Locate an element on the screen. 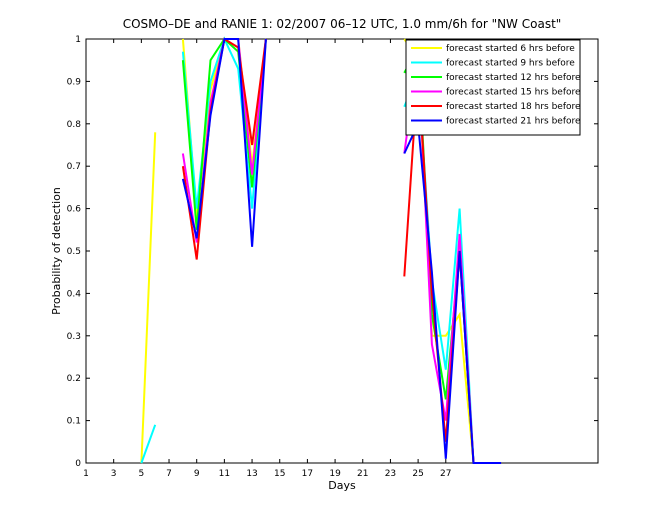 This screenshot has width=660, height=520. x-tick-label: 19 is located at coordinates (335, 474).